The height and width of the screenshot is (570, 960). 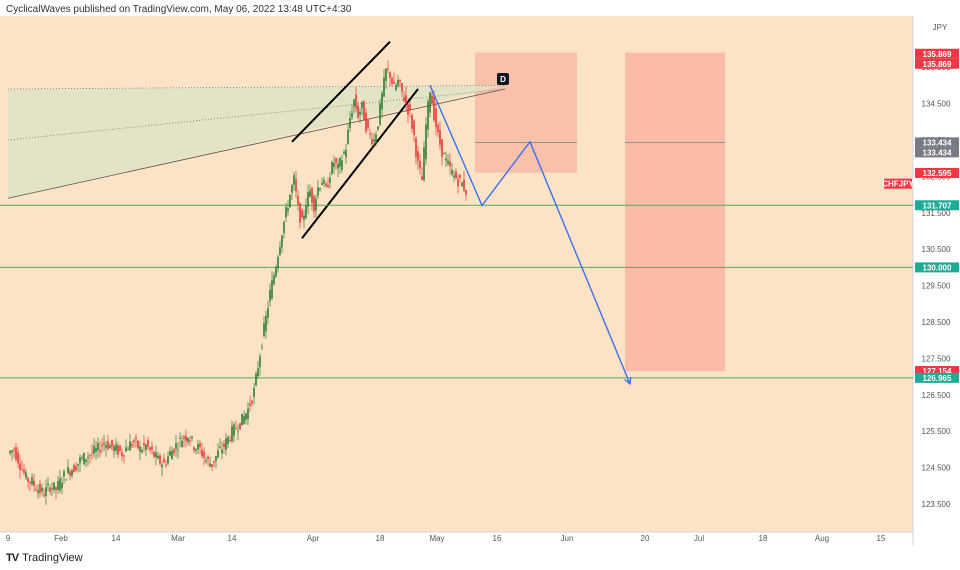 What do you see at coordinates (937, 205) in the screenshot?
I see `price-tag-label: 131.707` at bounding box center [937, 205].